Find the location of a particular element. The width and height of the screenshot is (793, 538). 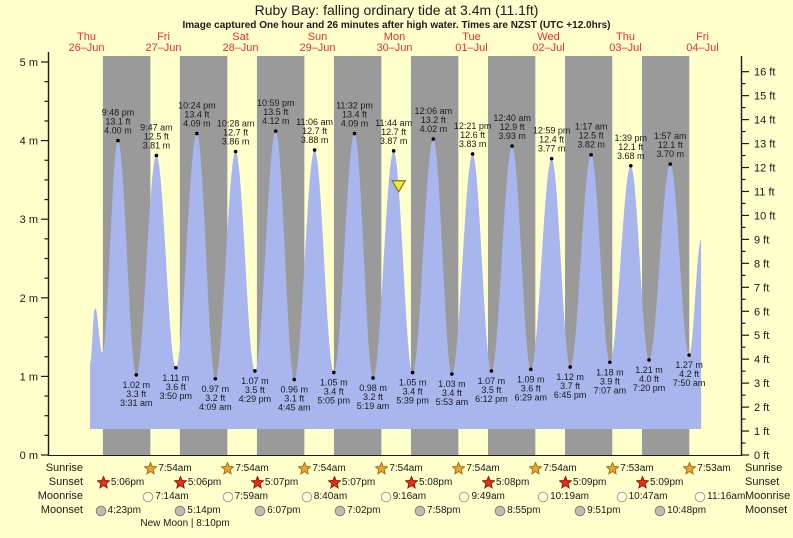

low-tide-m: 1.02 m is located at coordinates (137, 385).